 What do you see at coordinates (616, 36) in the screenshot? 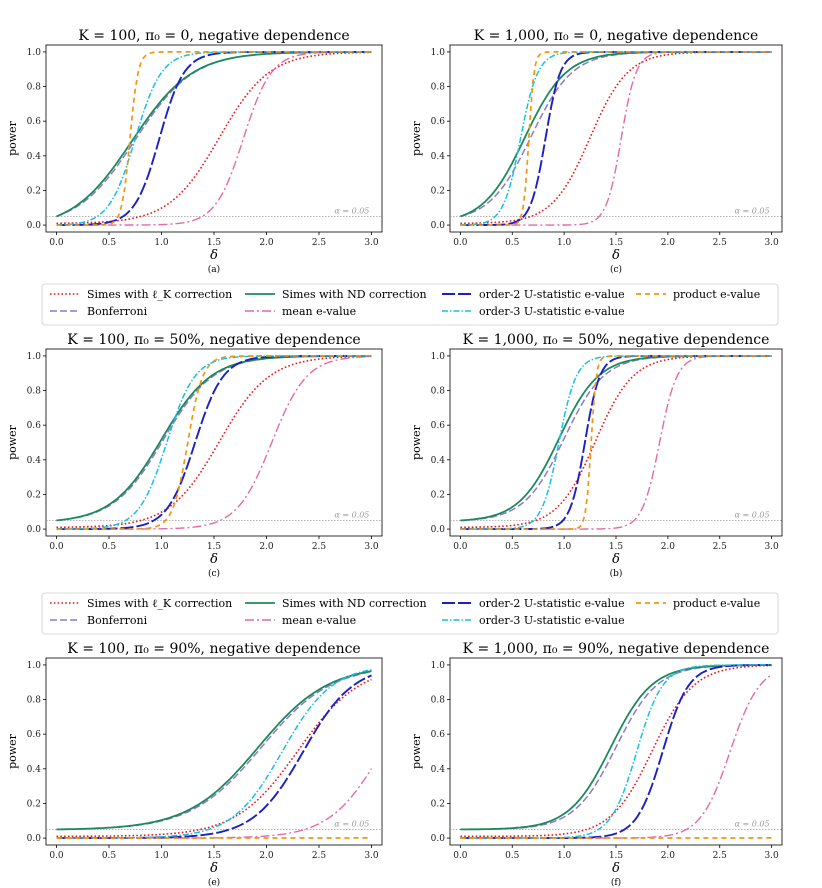
I see `chart-title: K = 1,000, π₀ = 0, negative dependence` at bounding box center [616, 36].